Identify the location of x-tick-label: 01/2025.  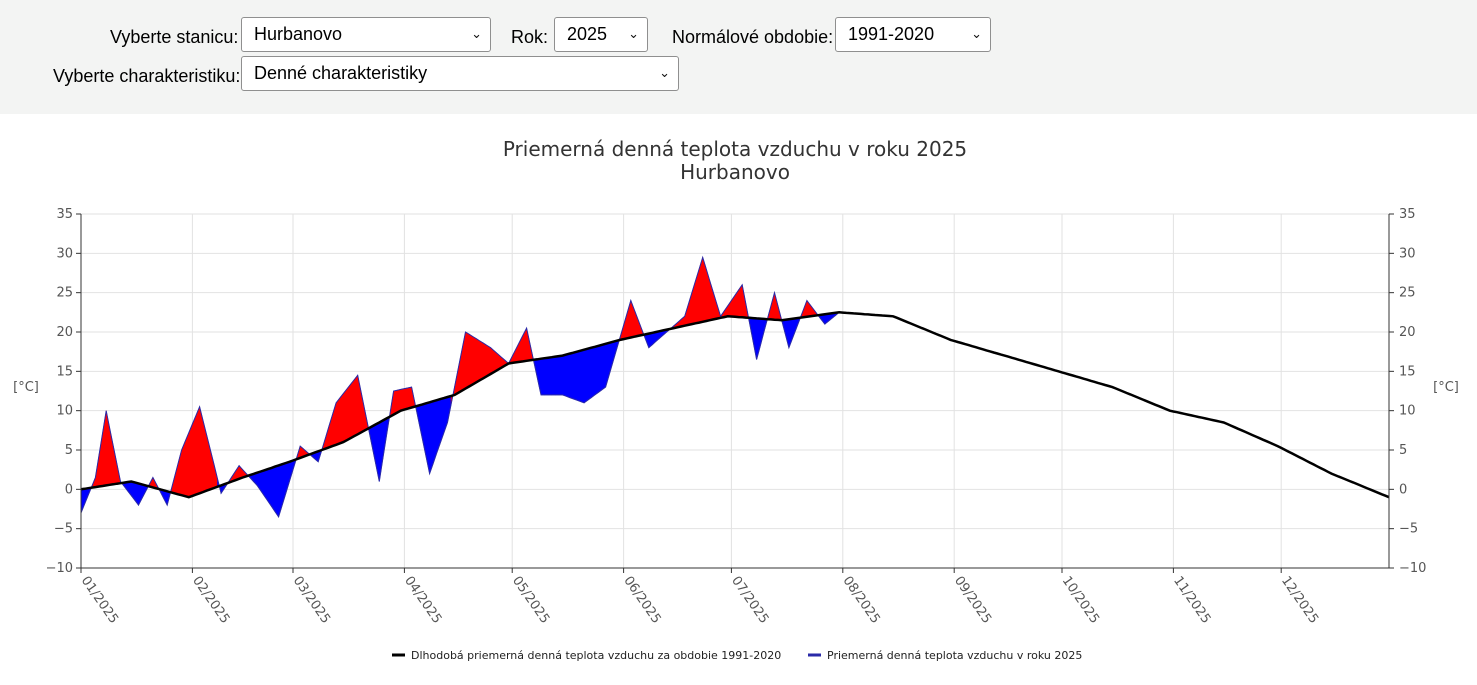
(99, 600).